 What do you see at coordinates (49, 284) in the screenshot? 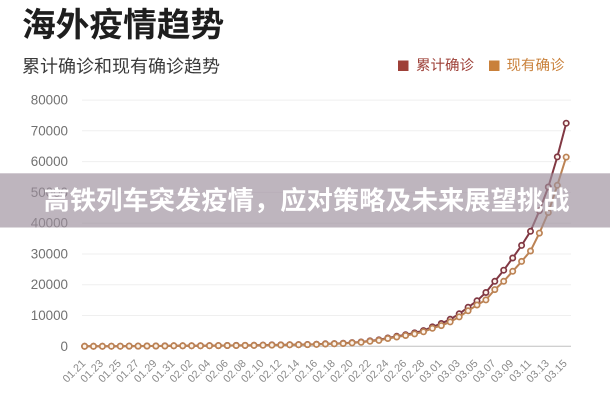
I see `svg-text: 20000` at bounding box center [49, 284].